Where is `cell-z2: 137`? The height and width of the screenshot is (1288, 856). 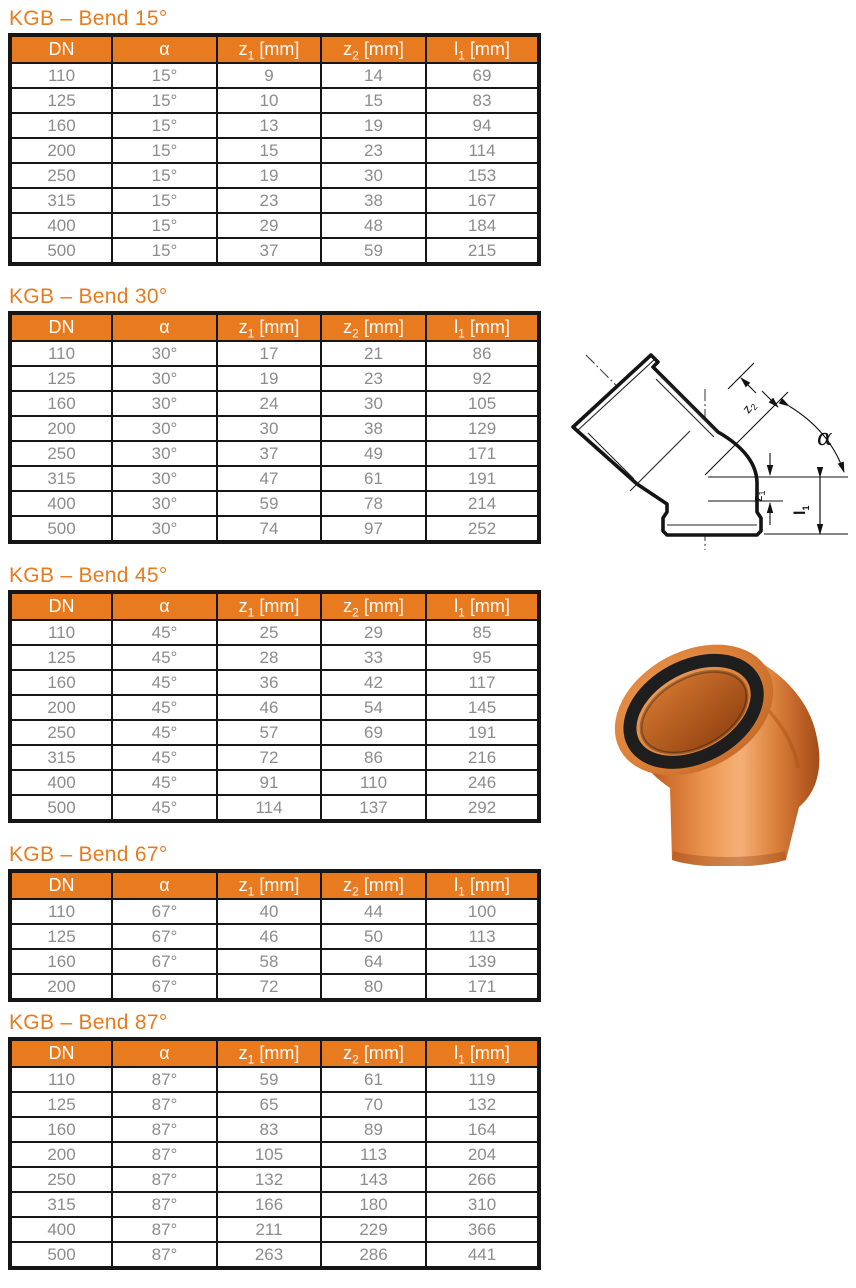 cell-z2: 137 is located at coordinates (373, 808).